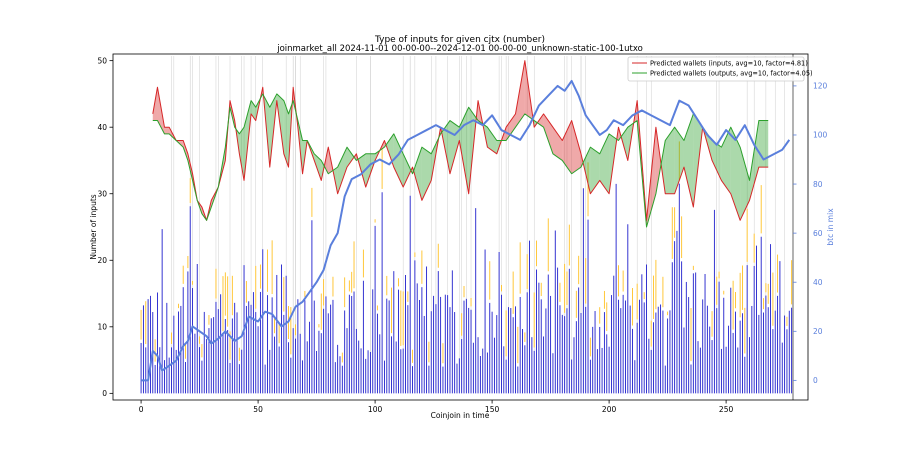  Describe the element at coordinates (141, 409) in the screenshot. I see `x-tick-label: 0` at that location.